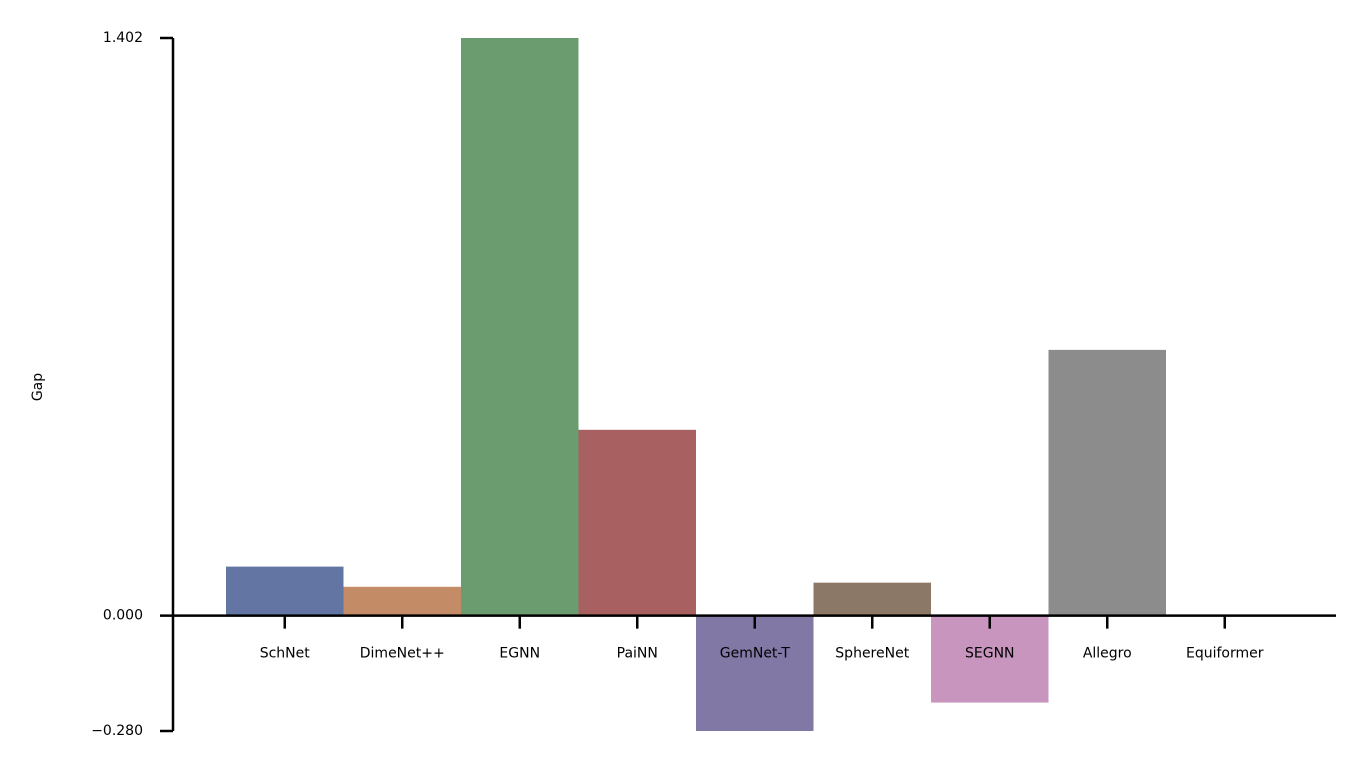  Describe the element at coordinates (285, 654) in the screenshot. I see `x-tick-label: SchNet` at that location.